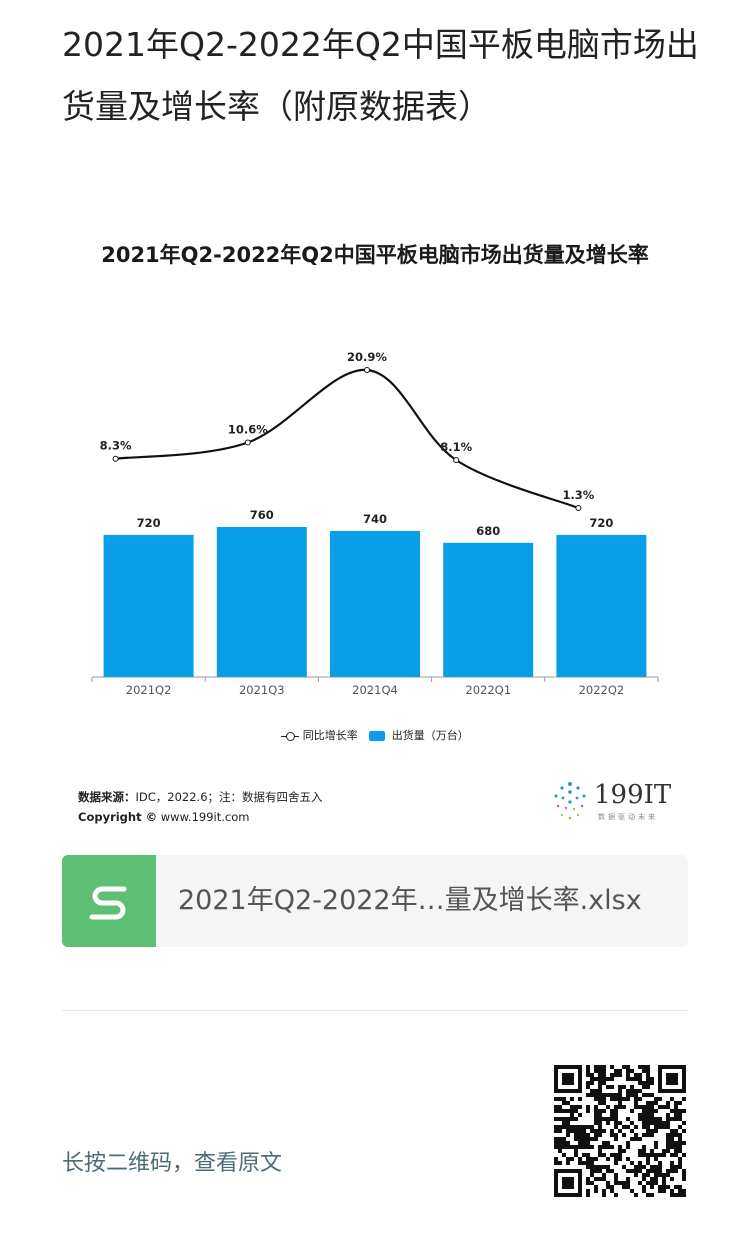 The width and height of the screenshot is (750, 1251). Describe the element at coordinates (229, 797) in the screenshot. I see `source-text: IDC，2022.6；注：数据有四舍五入` at that location.